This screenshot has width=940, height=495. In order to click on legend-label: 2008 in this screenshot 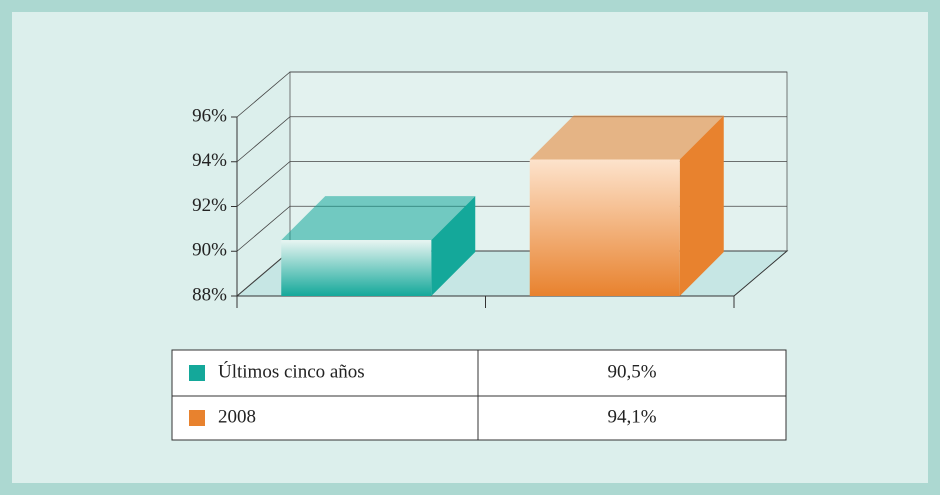, I will do `click(237, 416)`.